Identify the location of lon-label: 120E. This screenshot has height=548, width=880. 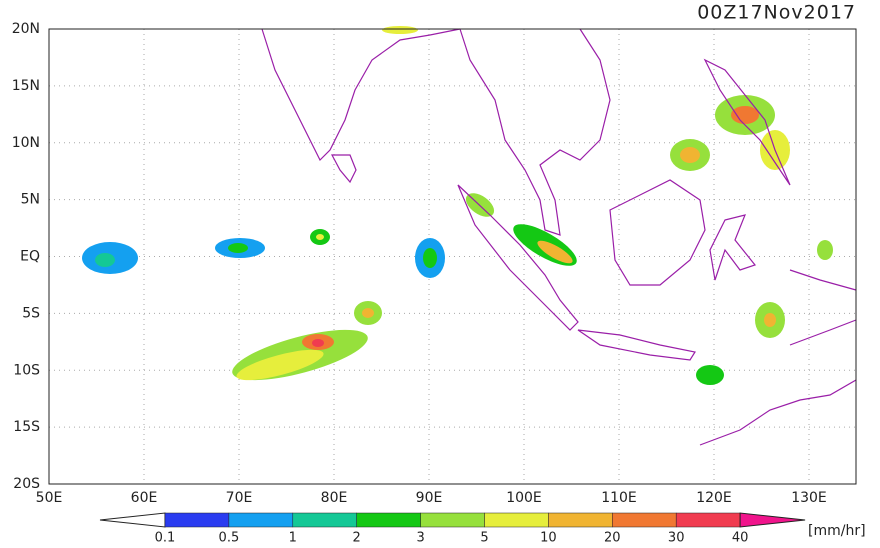
(714, 498).